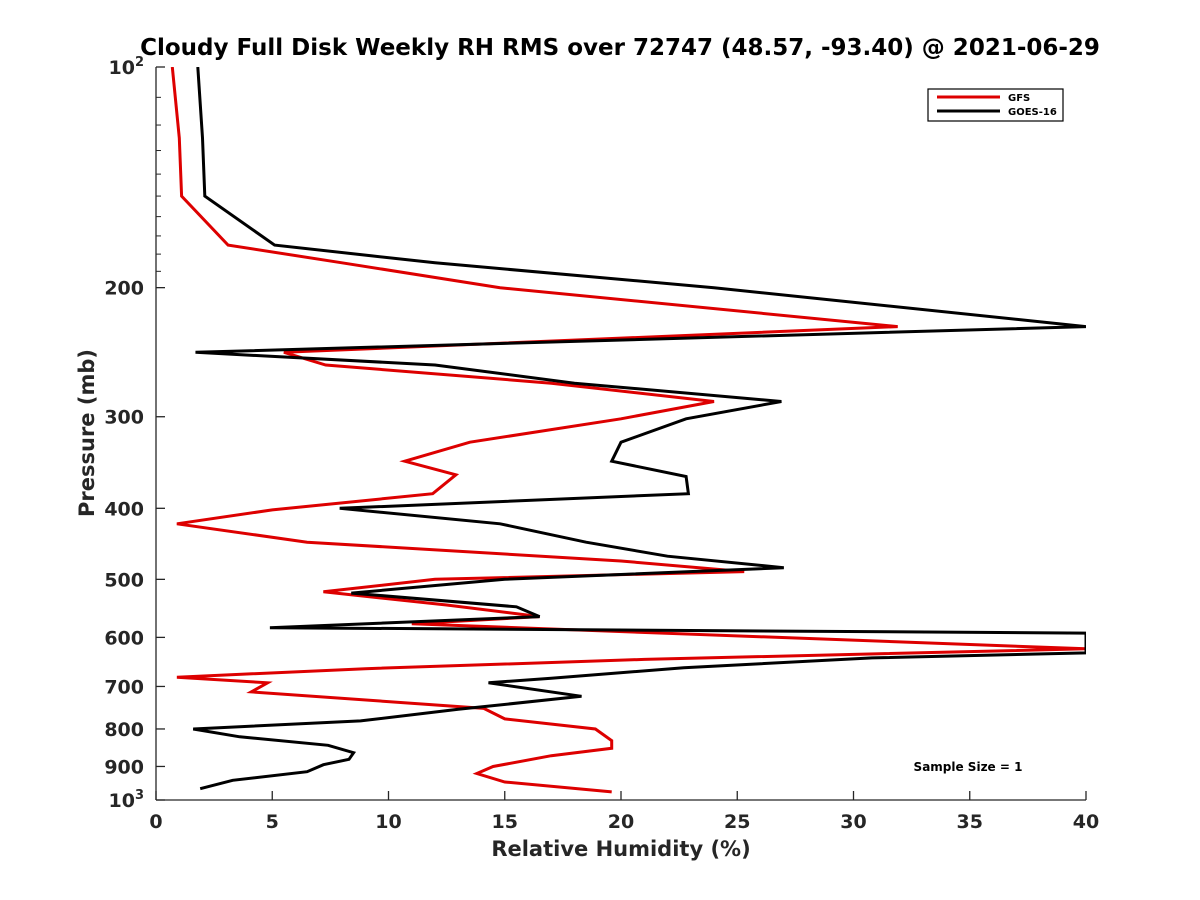  What do you see at coordinates (388, 822) in the screenshot?
I see `x-tick-label: 10` at bounding box center [388, 822].